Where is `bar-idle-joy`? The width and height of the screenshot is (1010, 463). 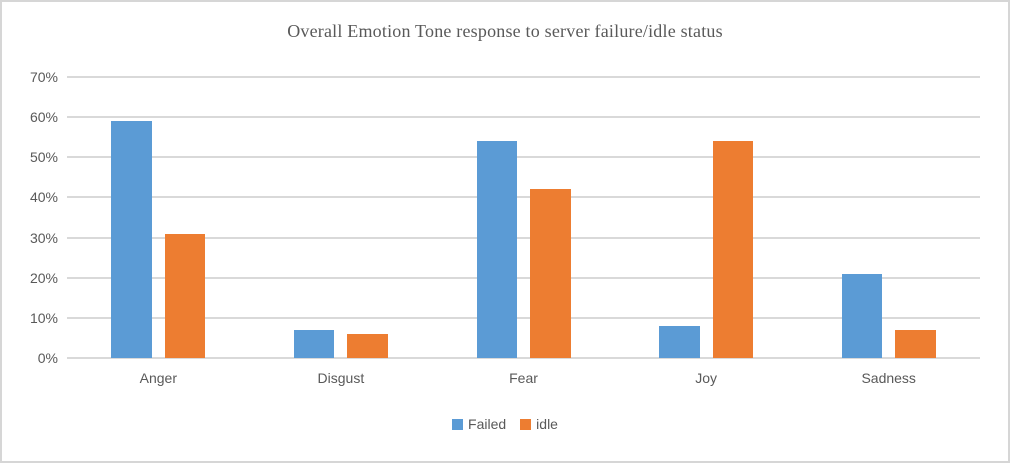 bar-idle-joy is located at coordinates (733, 249).